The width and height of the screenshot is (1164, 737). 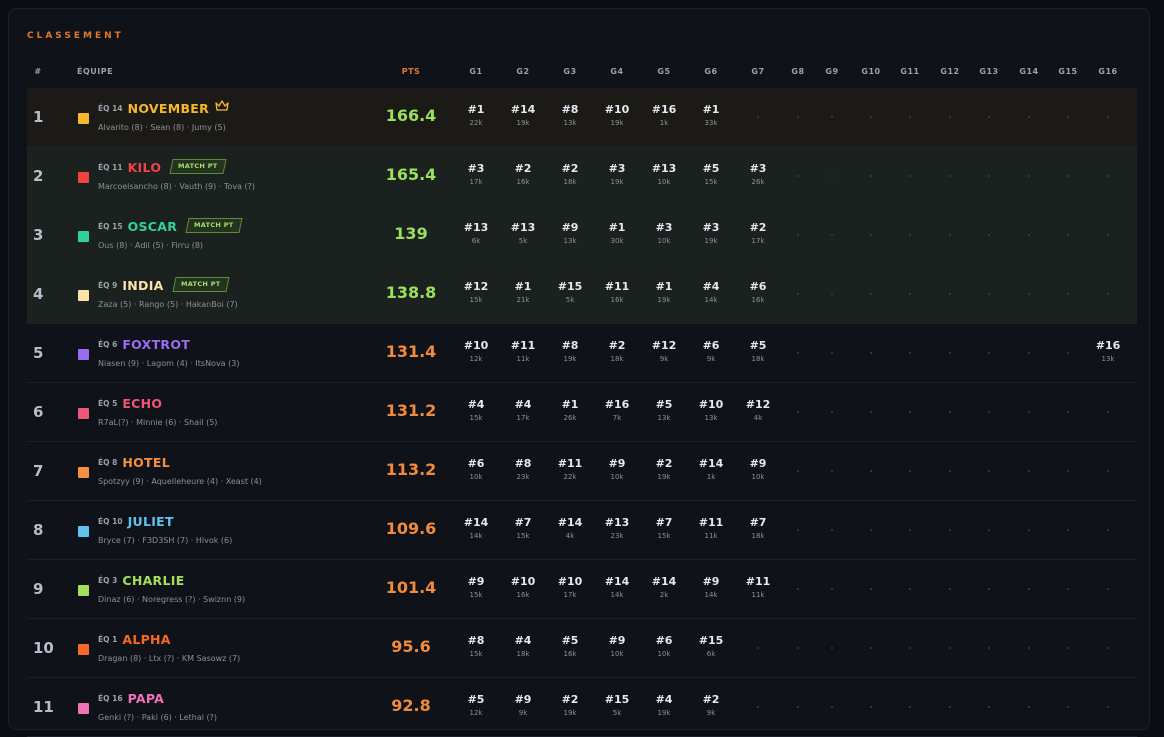 What do you see at coordinates (664, 705) in the screenshot?
I see `game-result-5: #4 19k` at bounding box center [664, 705].